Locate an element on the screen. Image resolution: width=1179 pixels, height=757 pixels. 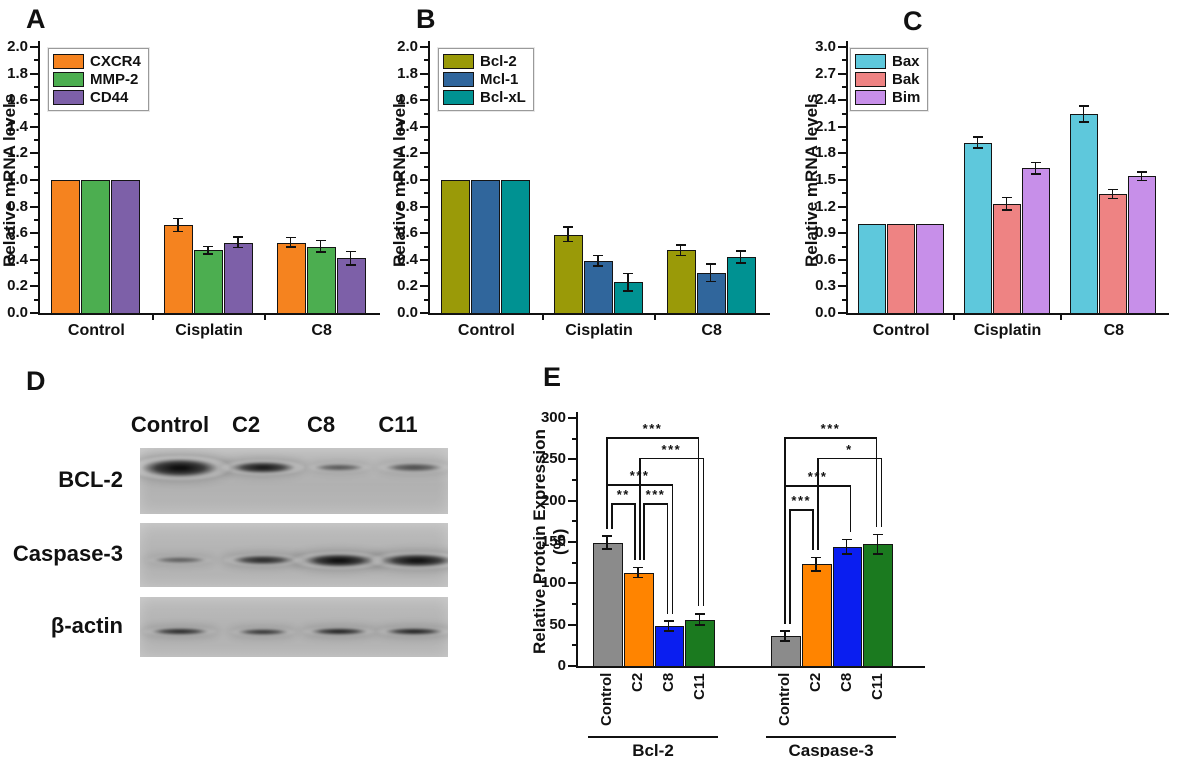
bar-Mcl-1-C8 is located at coordinates (711, 293).